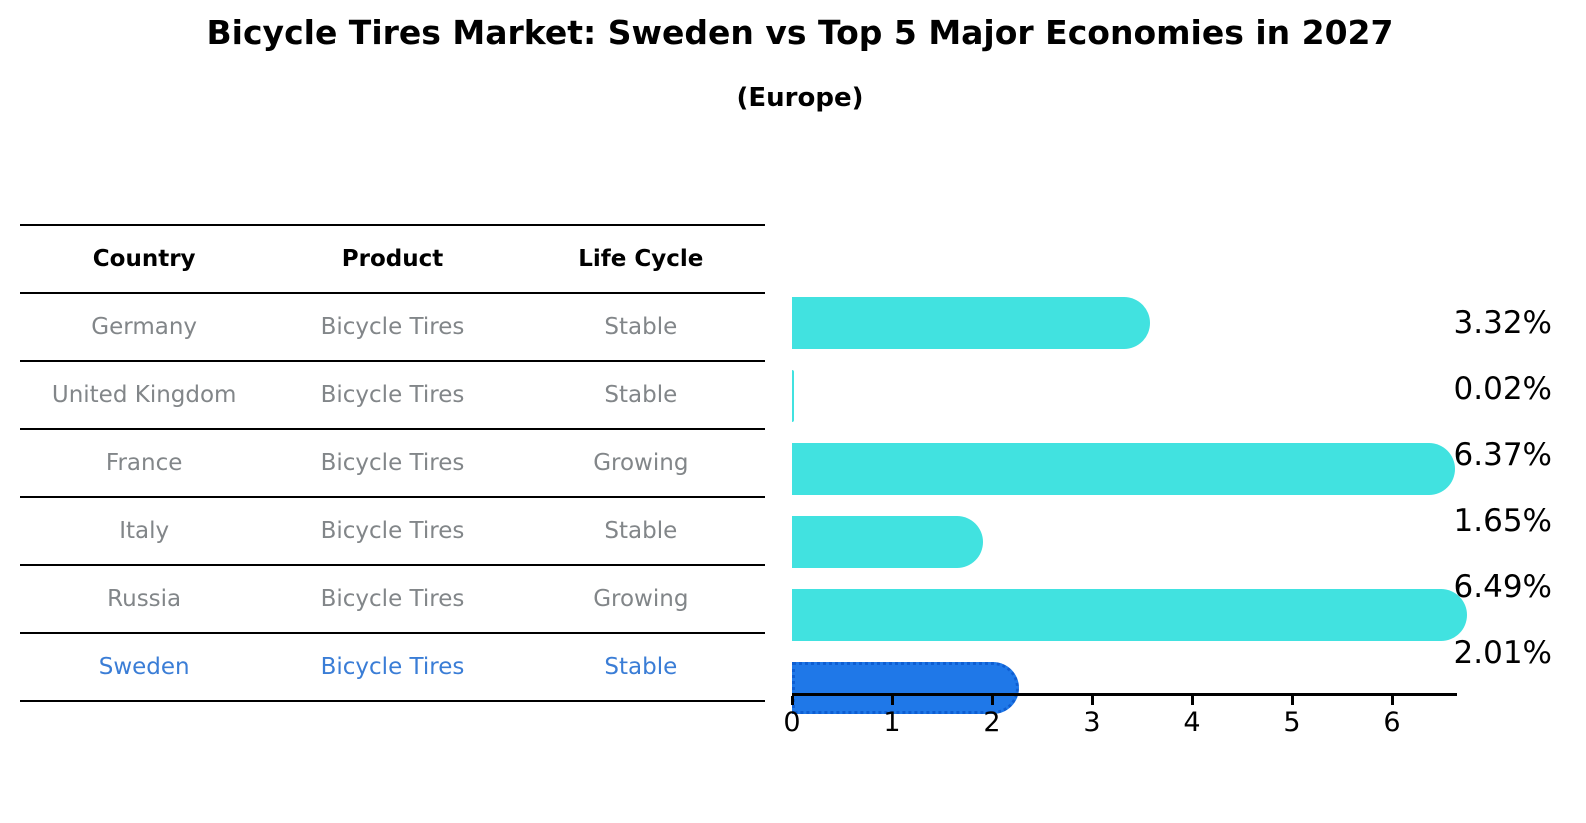 The image size is (1586, 823). I want to click on table-header-row: Country Product Life Cycle, so click(392, 260).